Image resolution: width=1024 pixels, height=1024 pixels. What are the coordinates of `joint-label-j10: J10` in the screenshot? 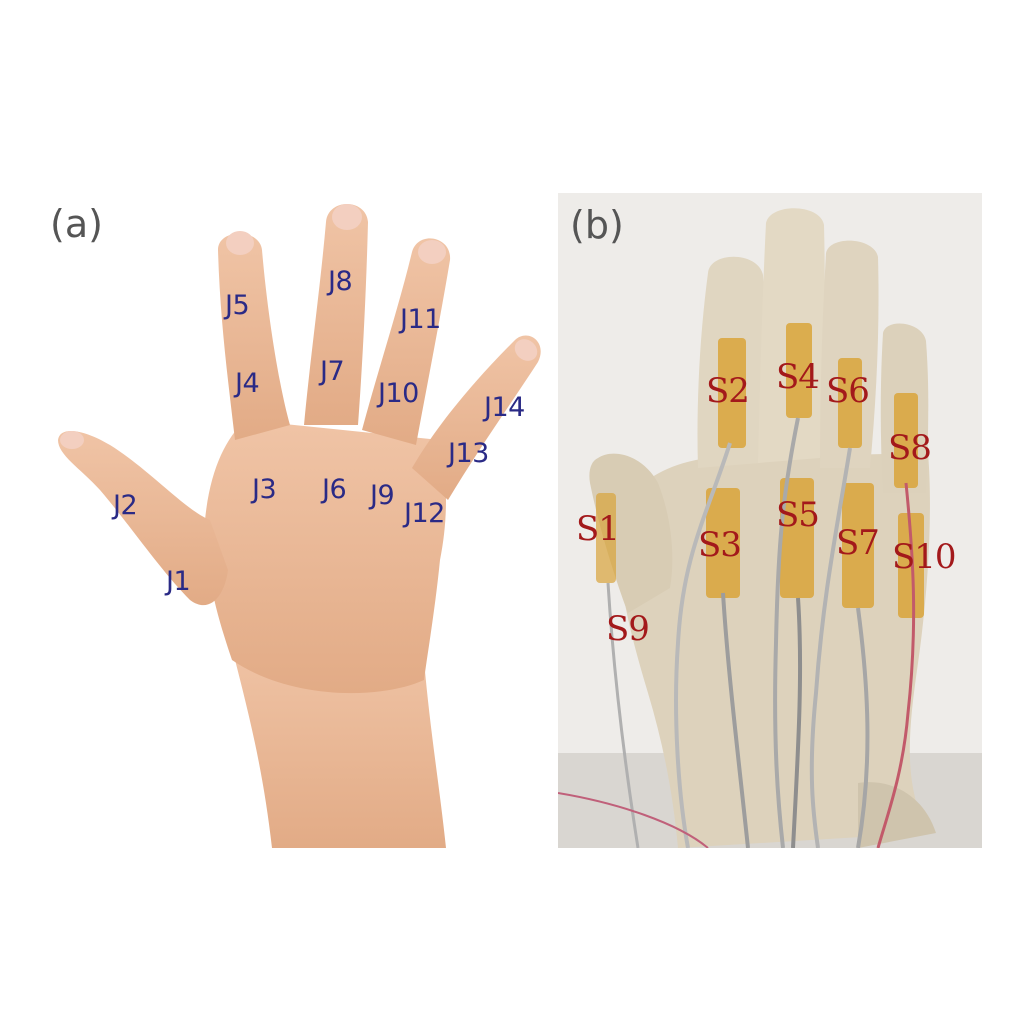 It's located at (398, 393).